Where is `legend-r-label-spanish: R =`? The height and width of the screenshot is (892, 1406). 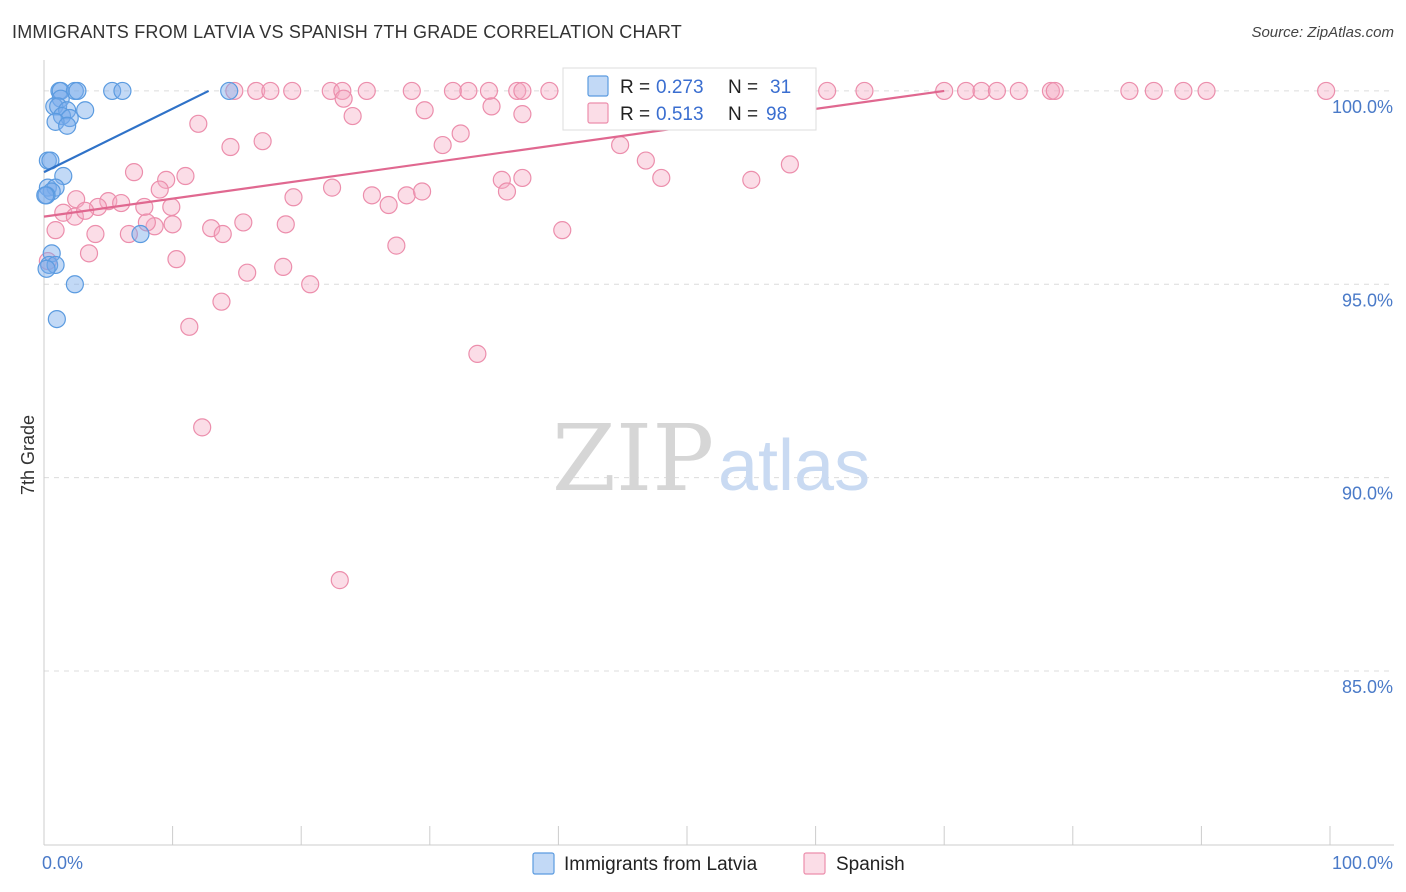
legend-r-label-spanish: R = is located at coordinates (635, 114).